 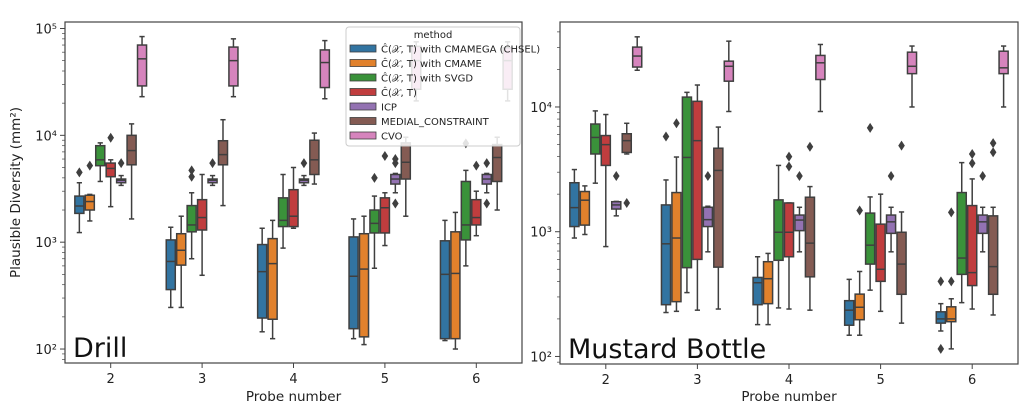 I want to click on box--t-with-cmamega-chsel--probe-6, so click(x=445, y=280).